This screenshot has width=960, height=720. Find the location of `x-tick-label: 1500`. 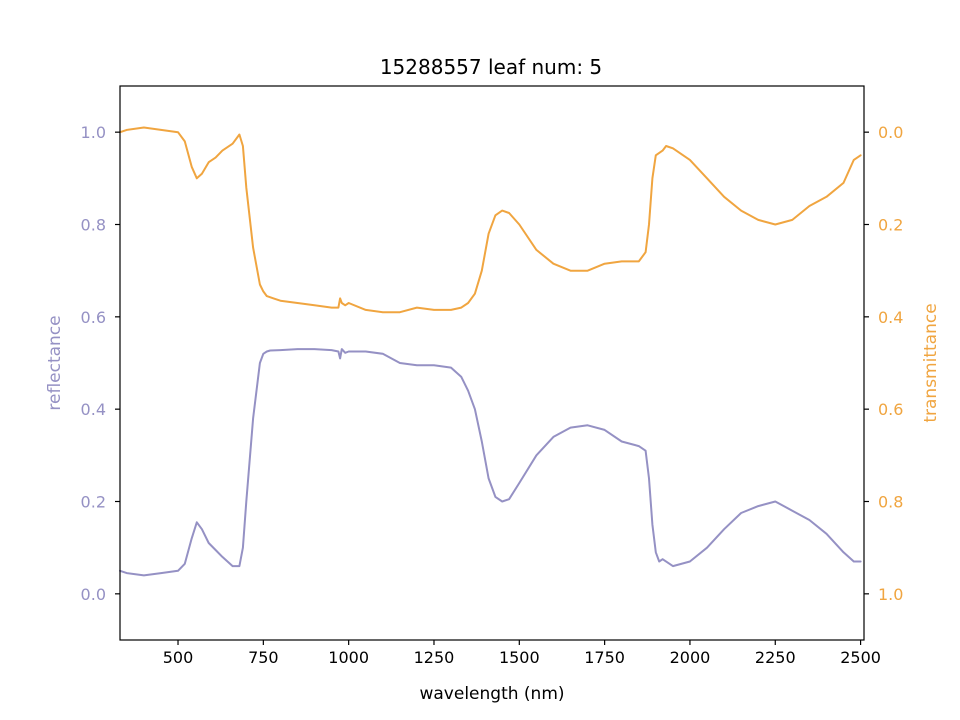

x-tick-label: 1500 is located at coordinates (519, 657).